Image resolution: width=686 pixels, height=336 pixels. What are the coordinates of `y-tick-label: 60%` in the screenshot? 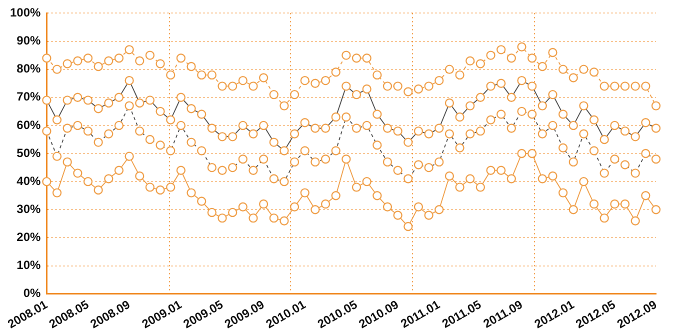 It's located at (29, 125).